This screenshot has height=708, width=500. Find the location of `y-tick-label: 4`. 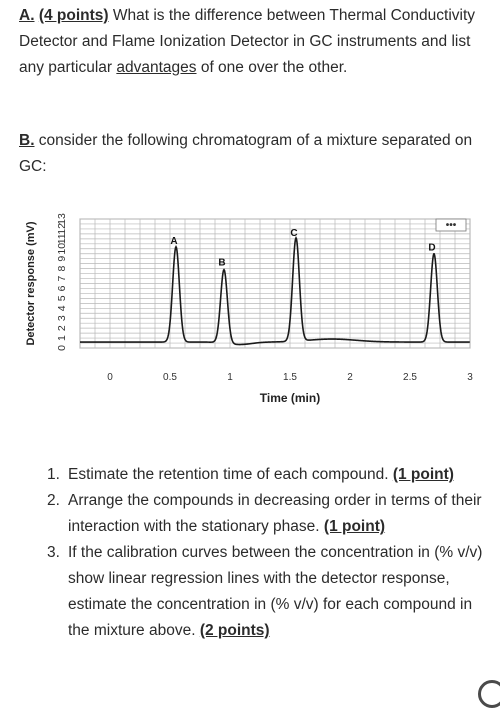

y-tick-label: 4 is located at coordinates (62, 308).